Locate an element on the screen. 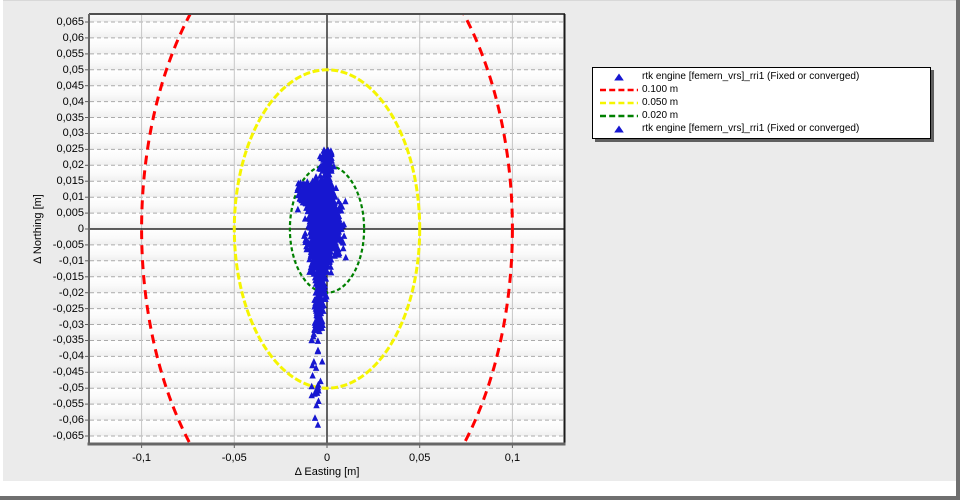 The height and width of the screenshot is (500, 960). scatter-points is located at coordinates (321, 287).